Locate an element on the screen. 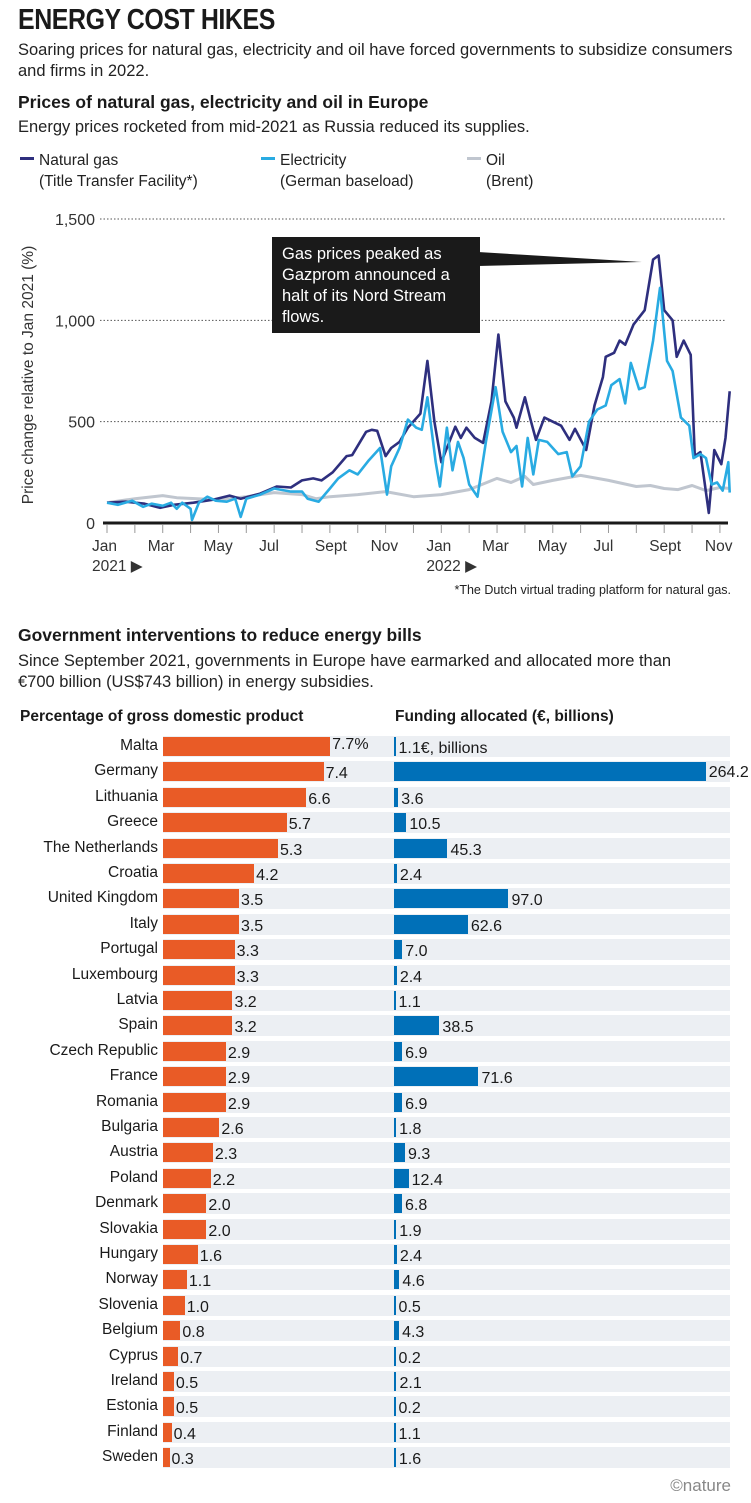 The height and width of the screenshot is (1503, 751). funding-value-label: 1.6 is located at coordinates (410, 1460).